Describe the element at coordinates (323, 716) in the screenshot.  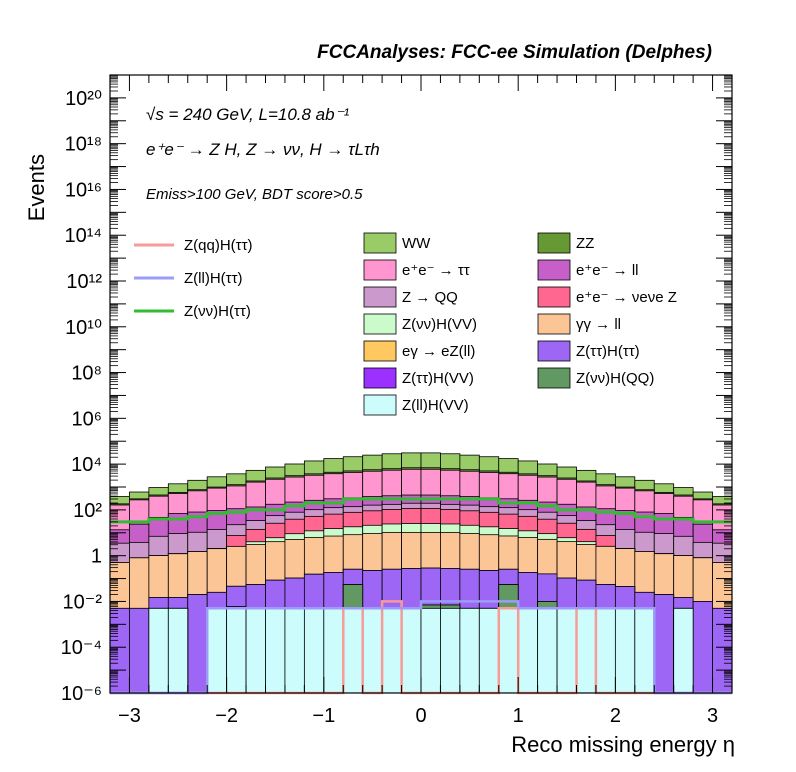
I see `x-tick-label: −1` at that location.